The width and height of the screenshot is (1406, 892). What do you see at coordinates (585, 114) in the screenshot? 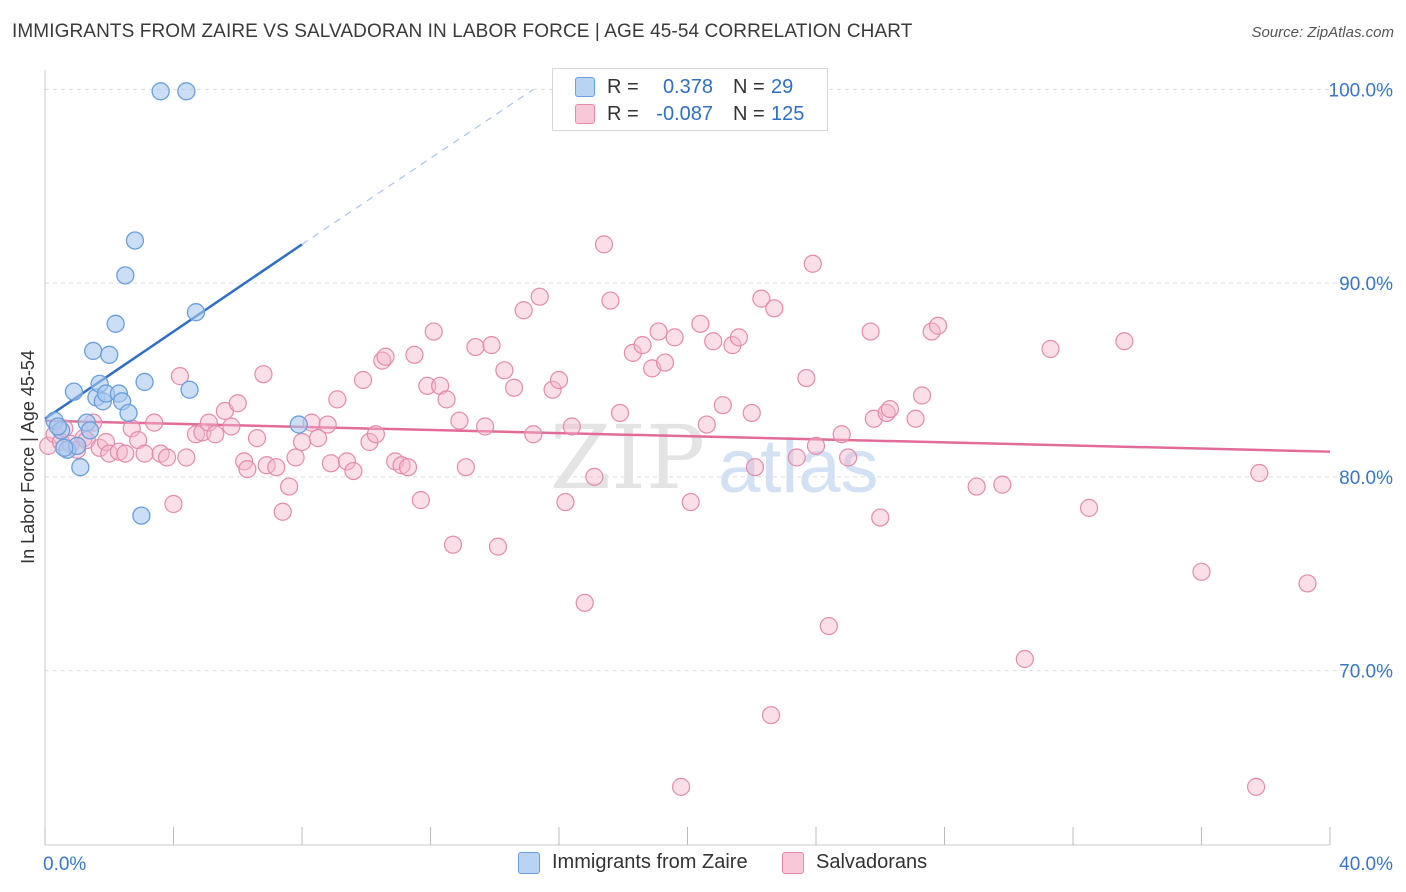
I see `salvadoran-swatch` at bounding box center [585, 114].